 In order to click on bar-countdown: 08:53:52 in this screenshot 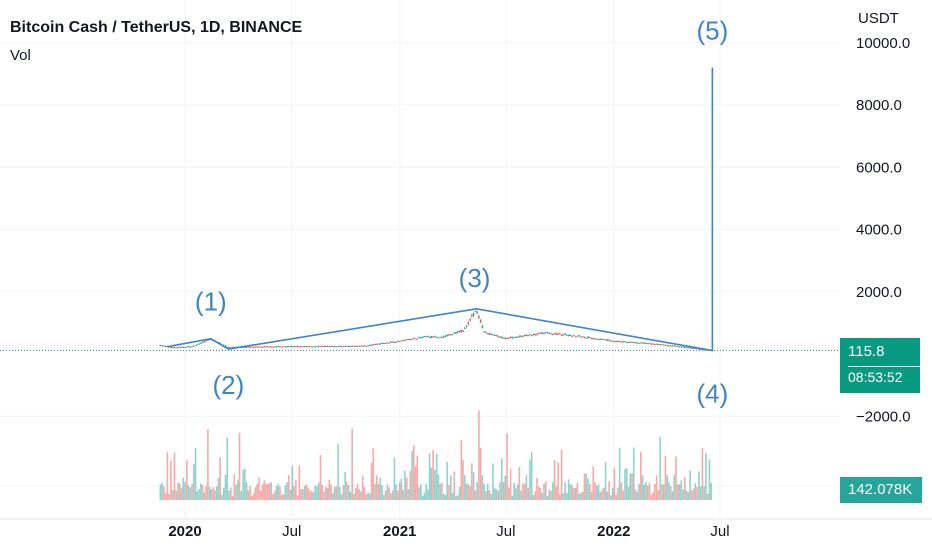, I will do `click(884, 376)`.